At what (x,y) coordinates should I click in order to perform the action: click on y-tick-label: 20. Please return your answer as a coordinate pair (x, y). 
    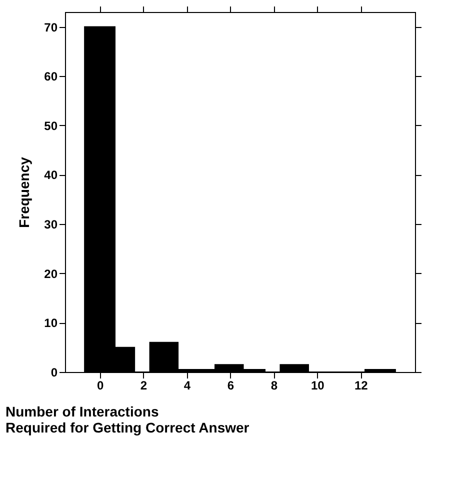
    Looking at the image, I should click on (51, 273).